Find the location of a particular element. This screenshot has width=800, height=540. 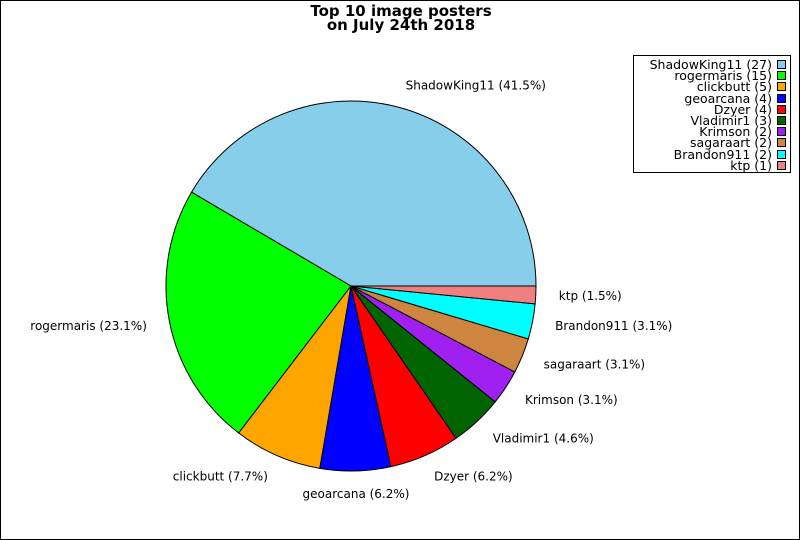

legend-item-rogermaris: rogermaris (15) is located at coordinates (712, 76).